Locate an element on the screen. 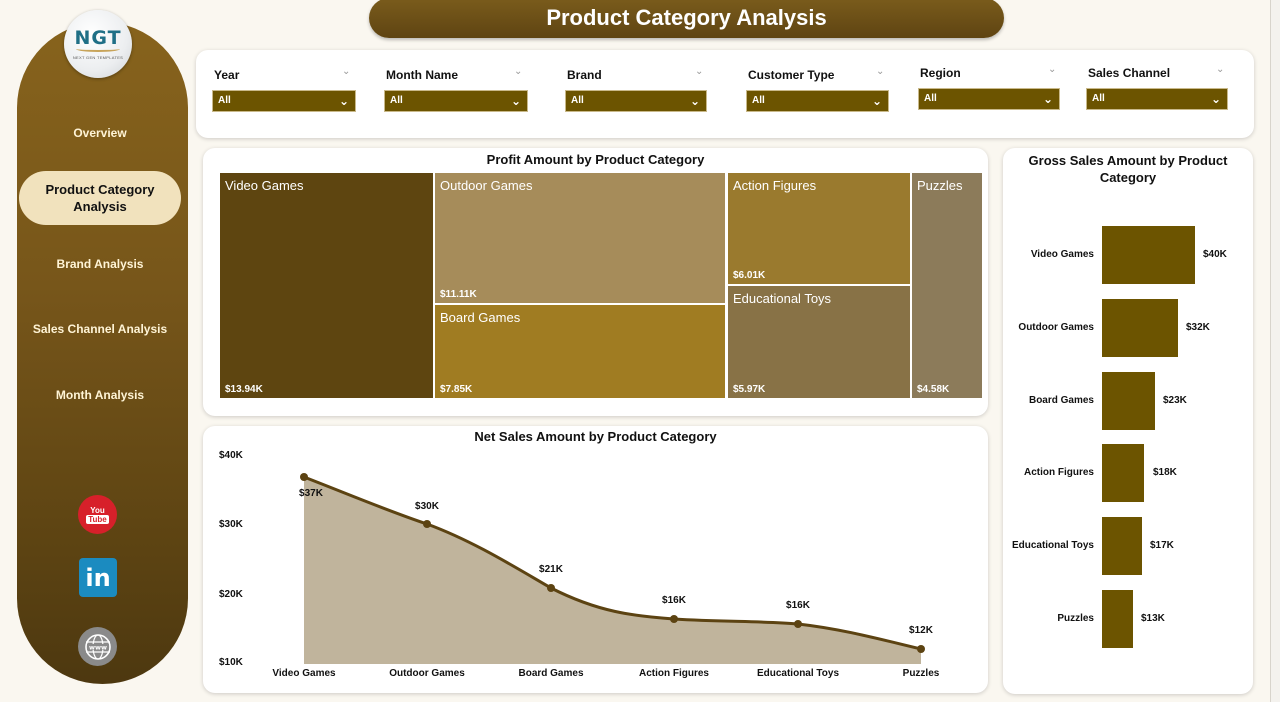  bar-label: Video Games is located at coordinates (1062, 254).